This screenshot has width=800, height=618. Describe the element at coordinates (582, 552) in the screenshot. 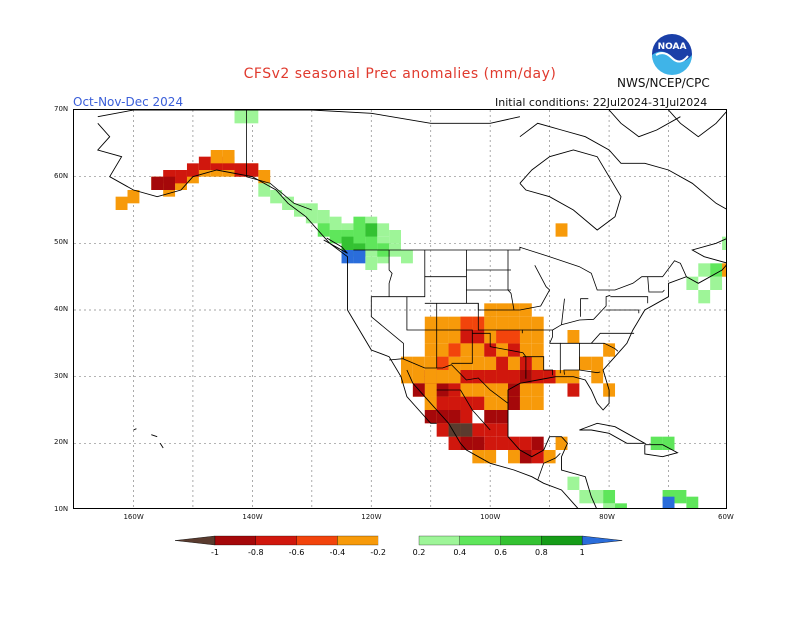

I see `colorbar-tick-label: 1` at that location.